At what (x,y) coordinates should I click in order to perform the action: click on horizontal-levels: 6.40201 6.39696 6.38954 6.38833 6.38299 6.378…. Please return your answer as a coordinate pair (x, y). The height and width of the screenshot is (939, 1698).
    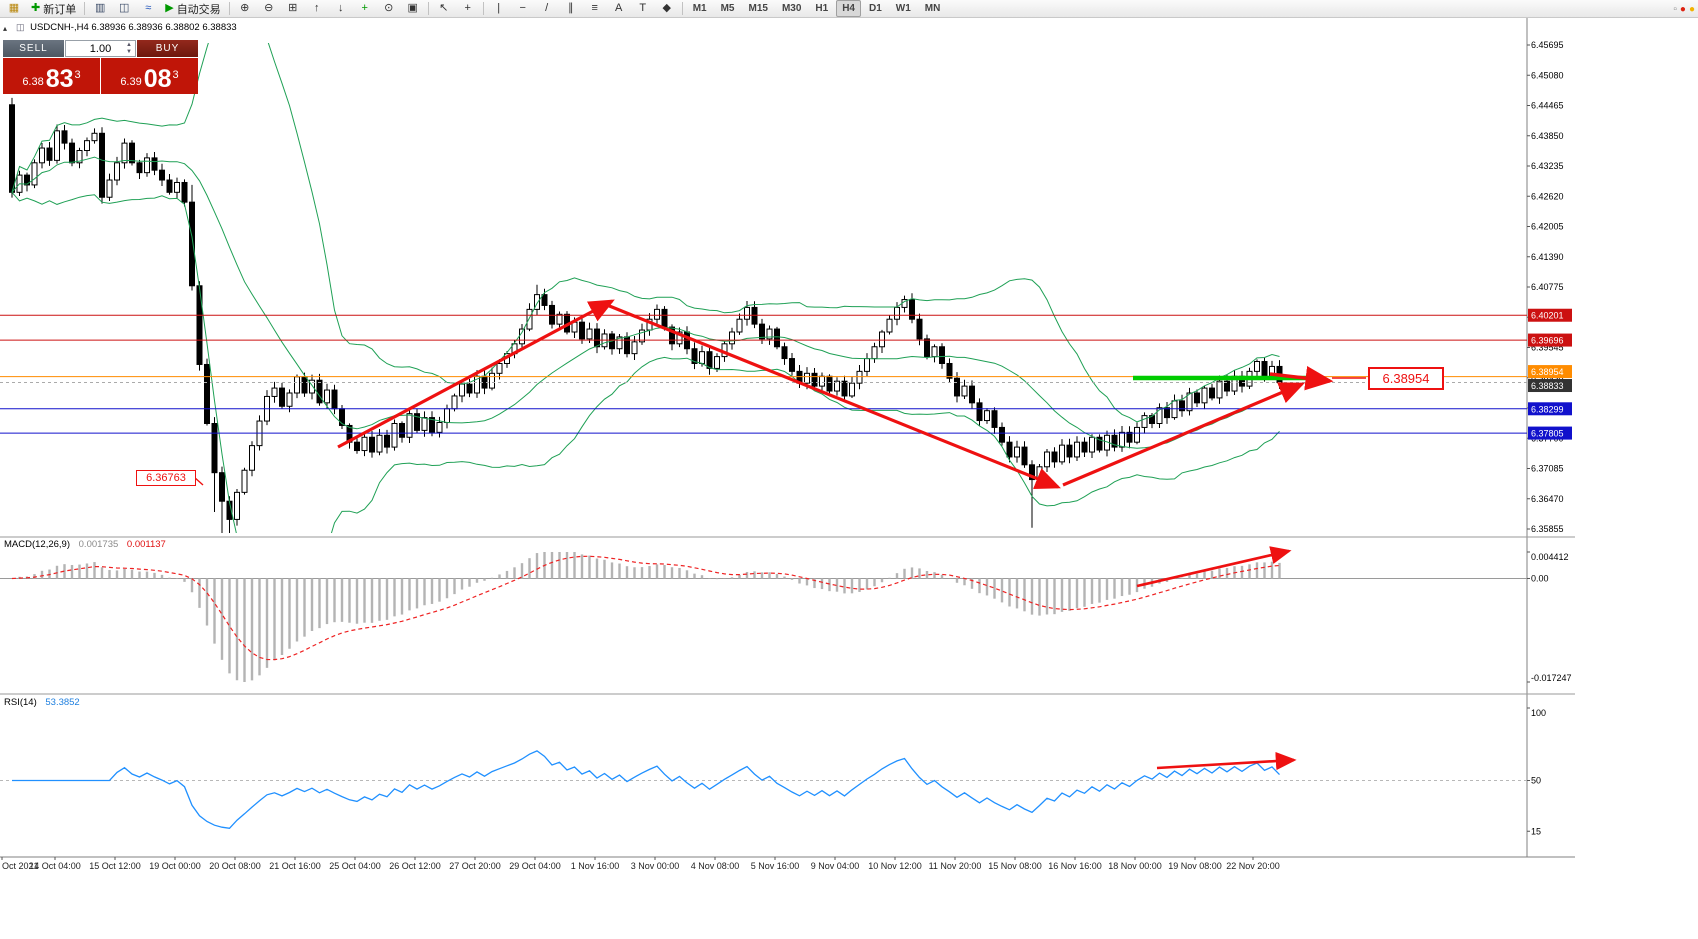
    Looking at the image, I should click on (786, 374).